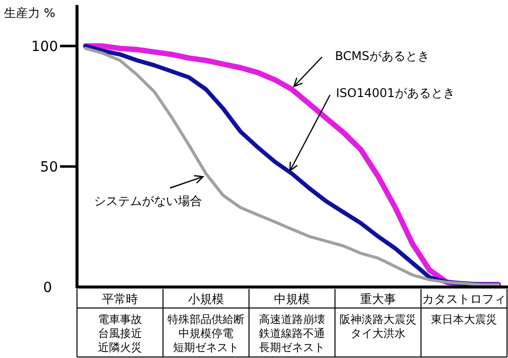 Image resolution: width=508 pixels, height=358 pixels. What do you see at coordinates (206, 319) in the screenshot?
I see `text: 特殊部品供給断` at bounding box center [206, 319].